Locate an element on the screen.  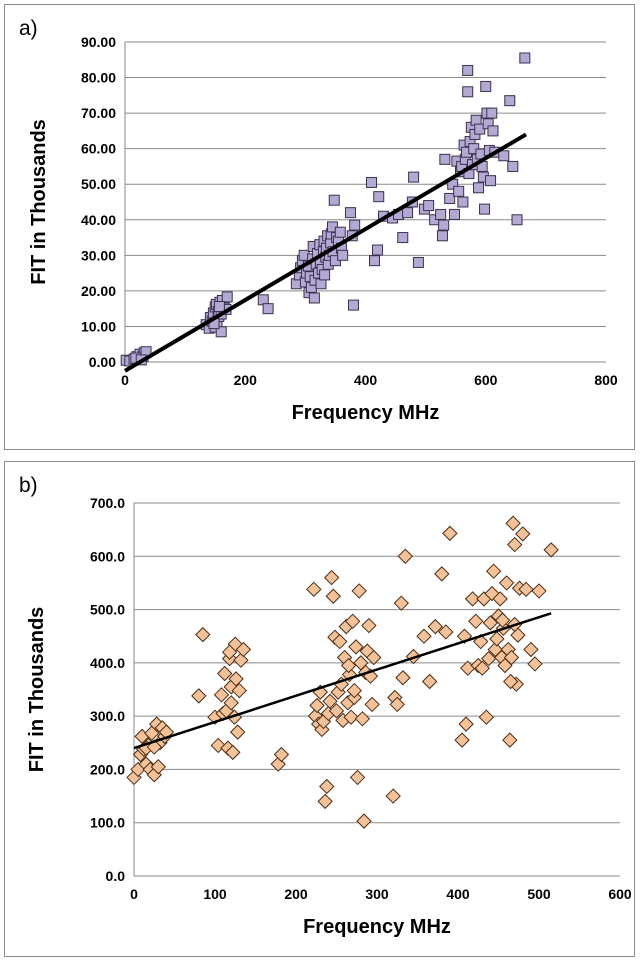
y-tick-label: 700.0 is located at coordinates (107, 503).